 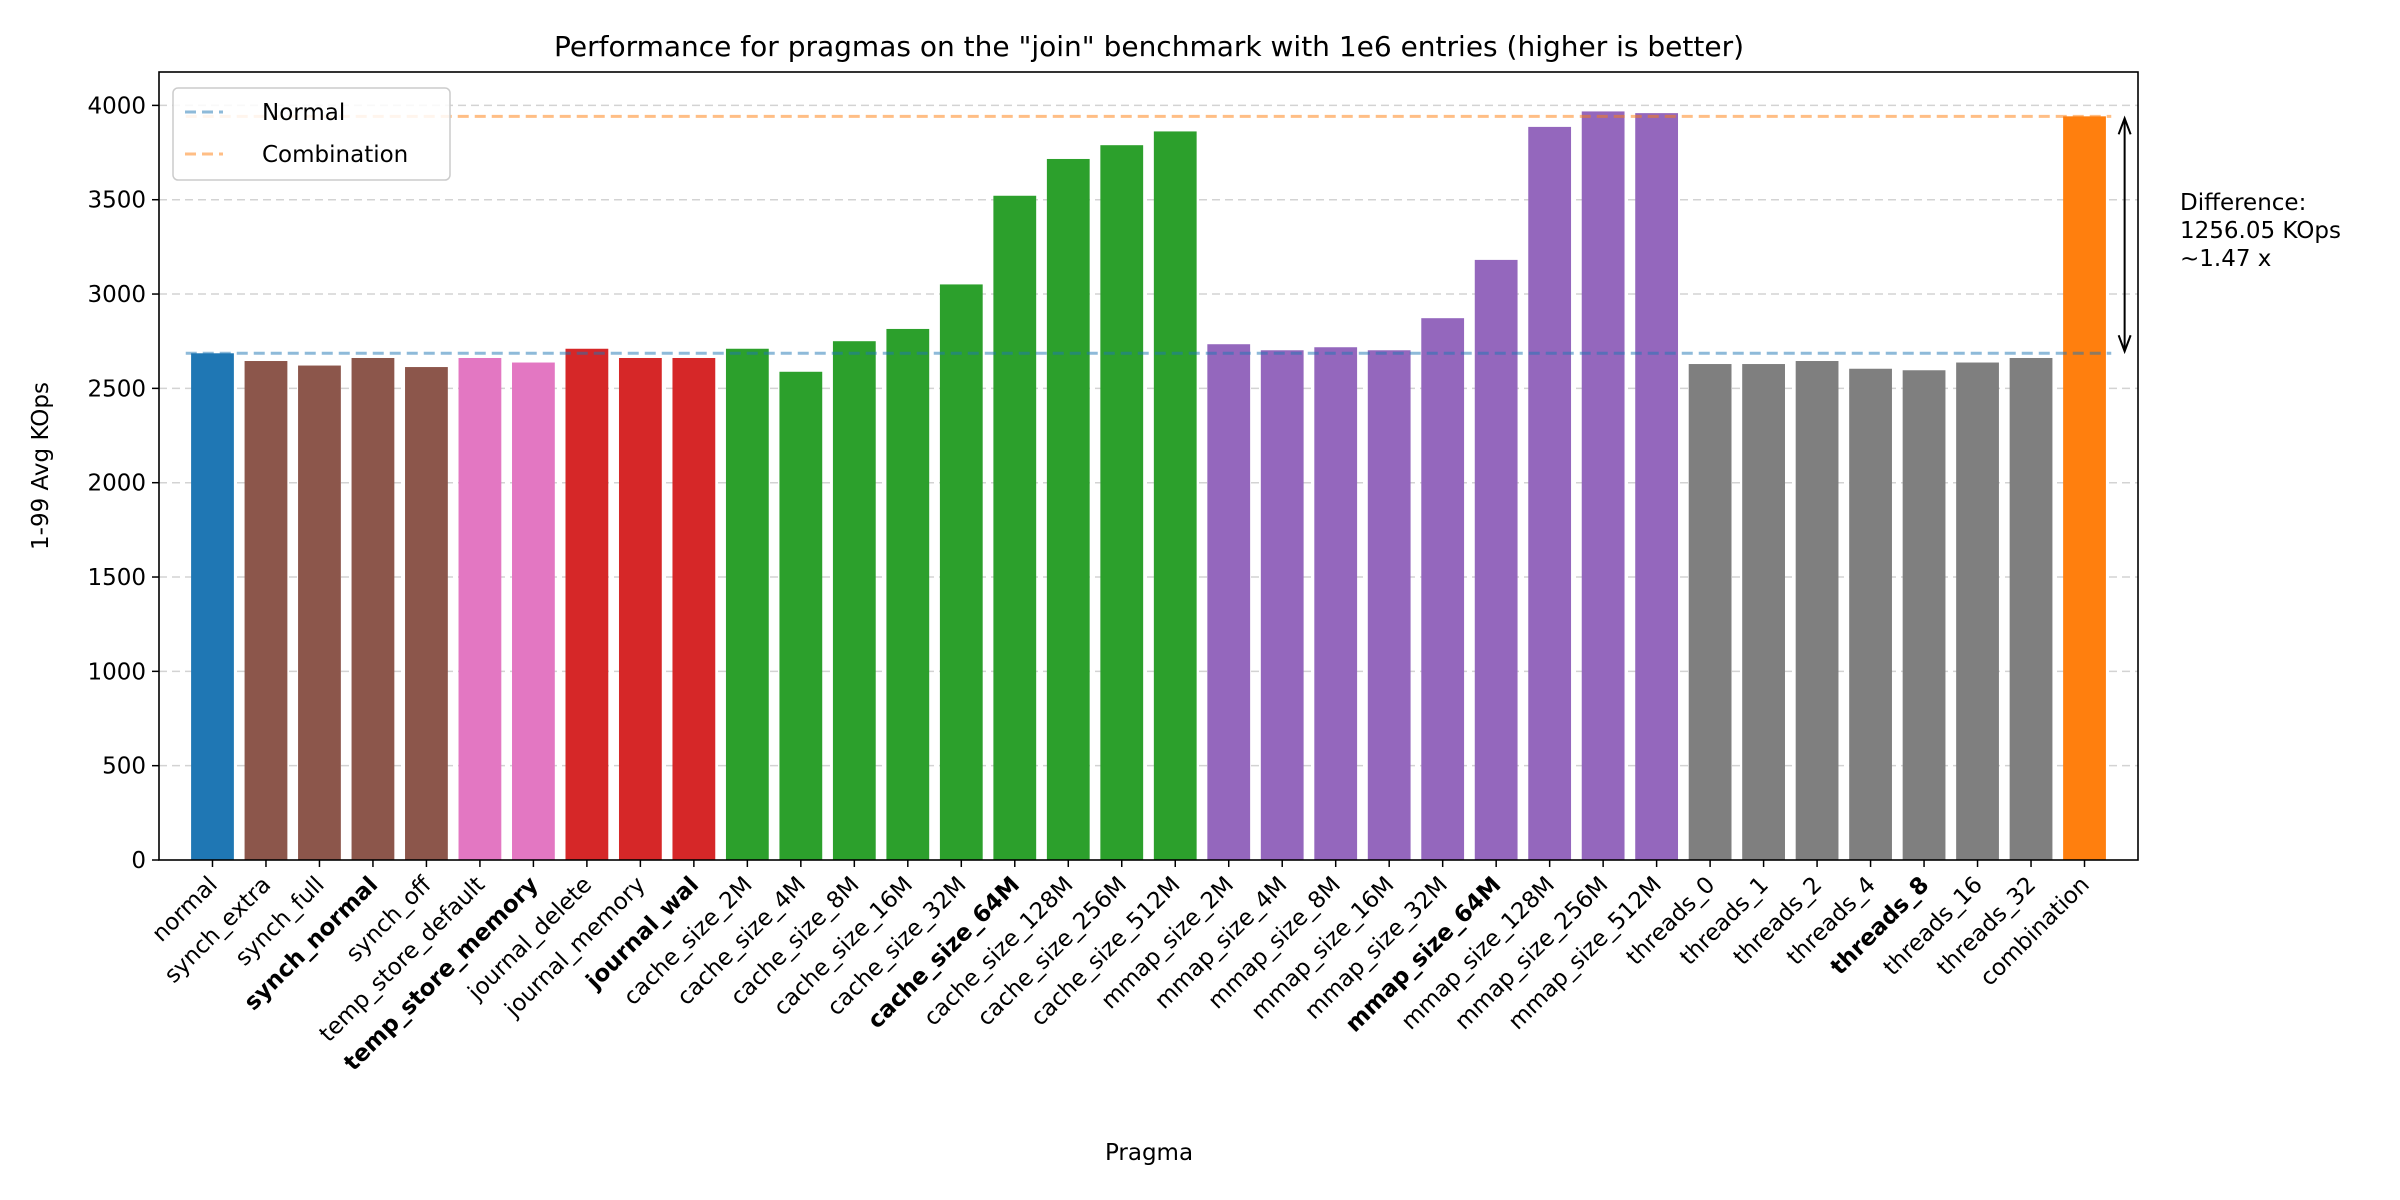 I want to click on y-tick-label: 4000, so click(x=116, y=106).